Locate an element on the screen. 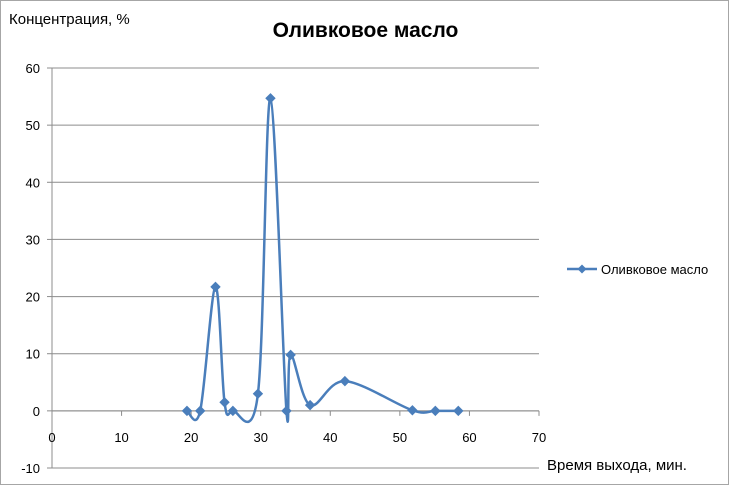 This screenshot has height=485, width=729. y-axis-label: Концентрация, % is located at coordinates (69, 19).